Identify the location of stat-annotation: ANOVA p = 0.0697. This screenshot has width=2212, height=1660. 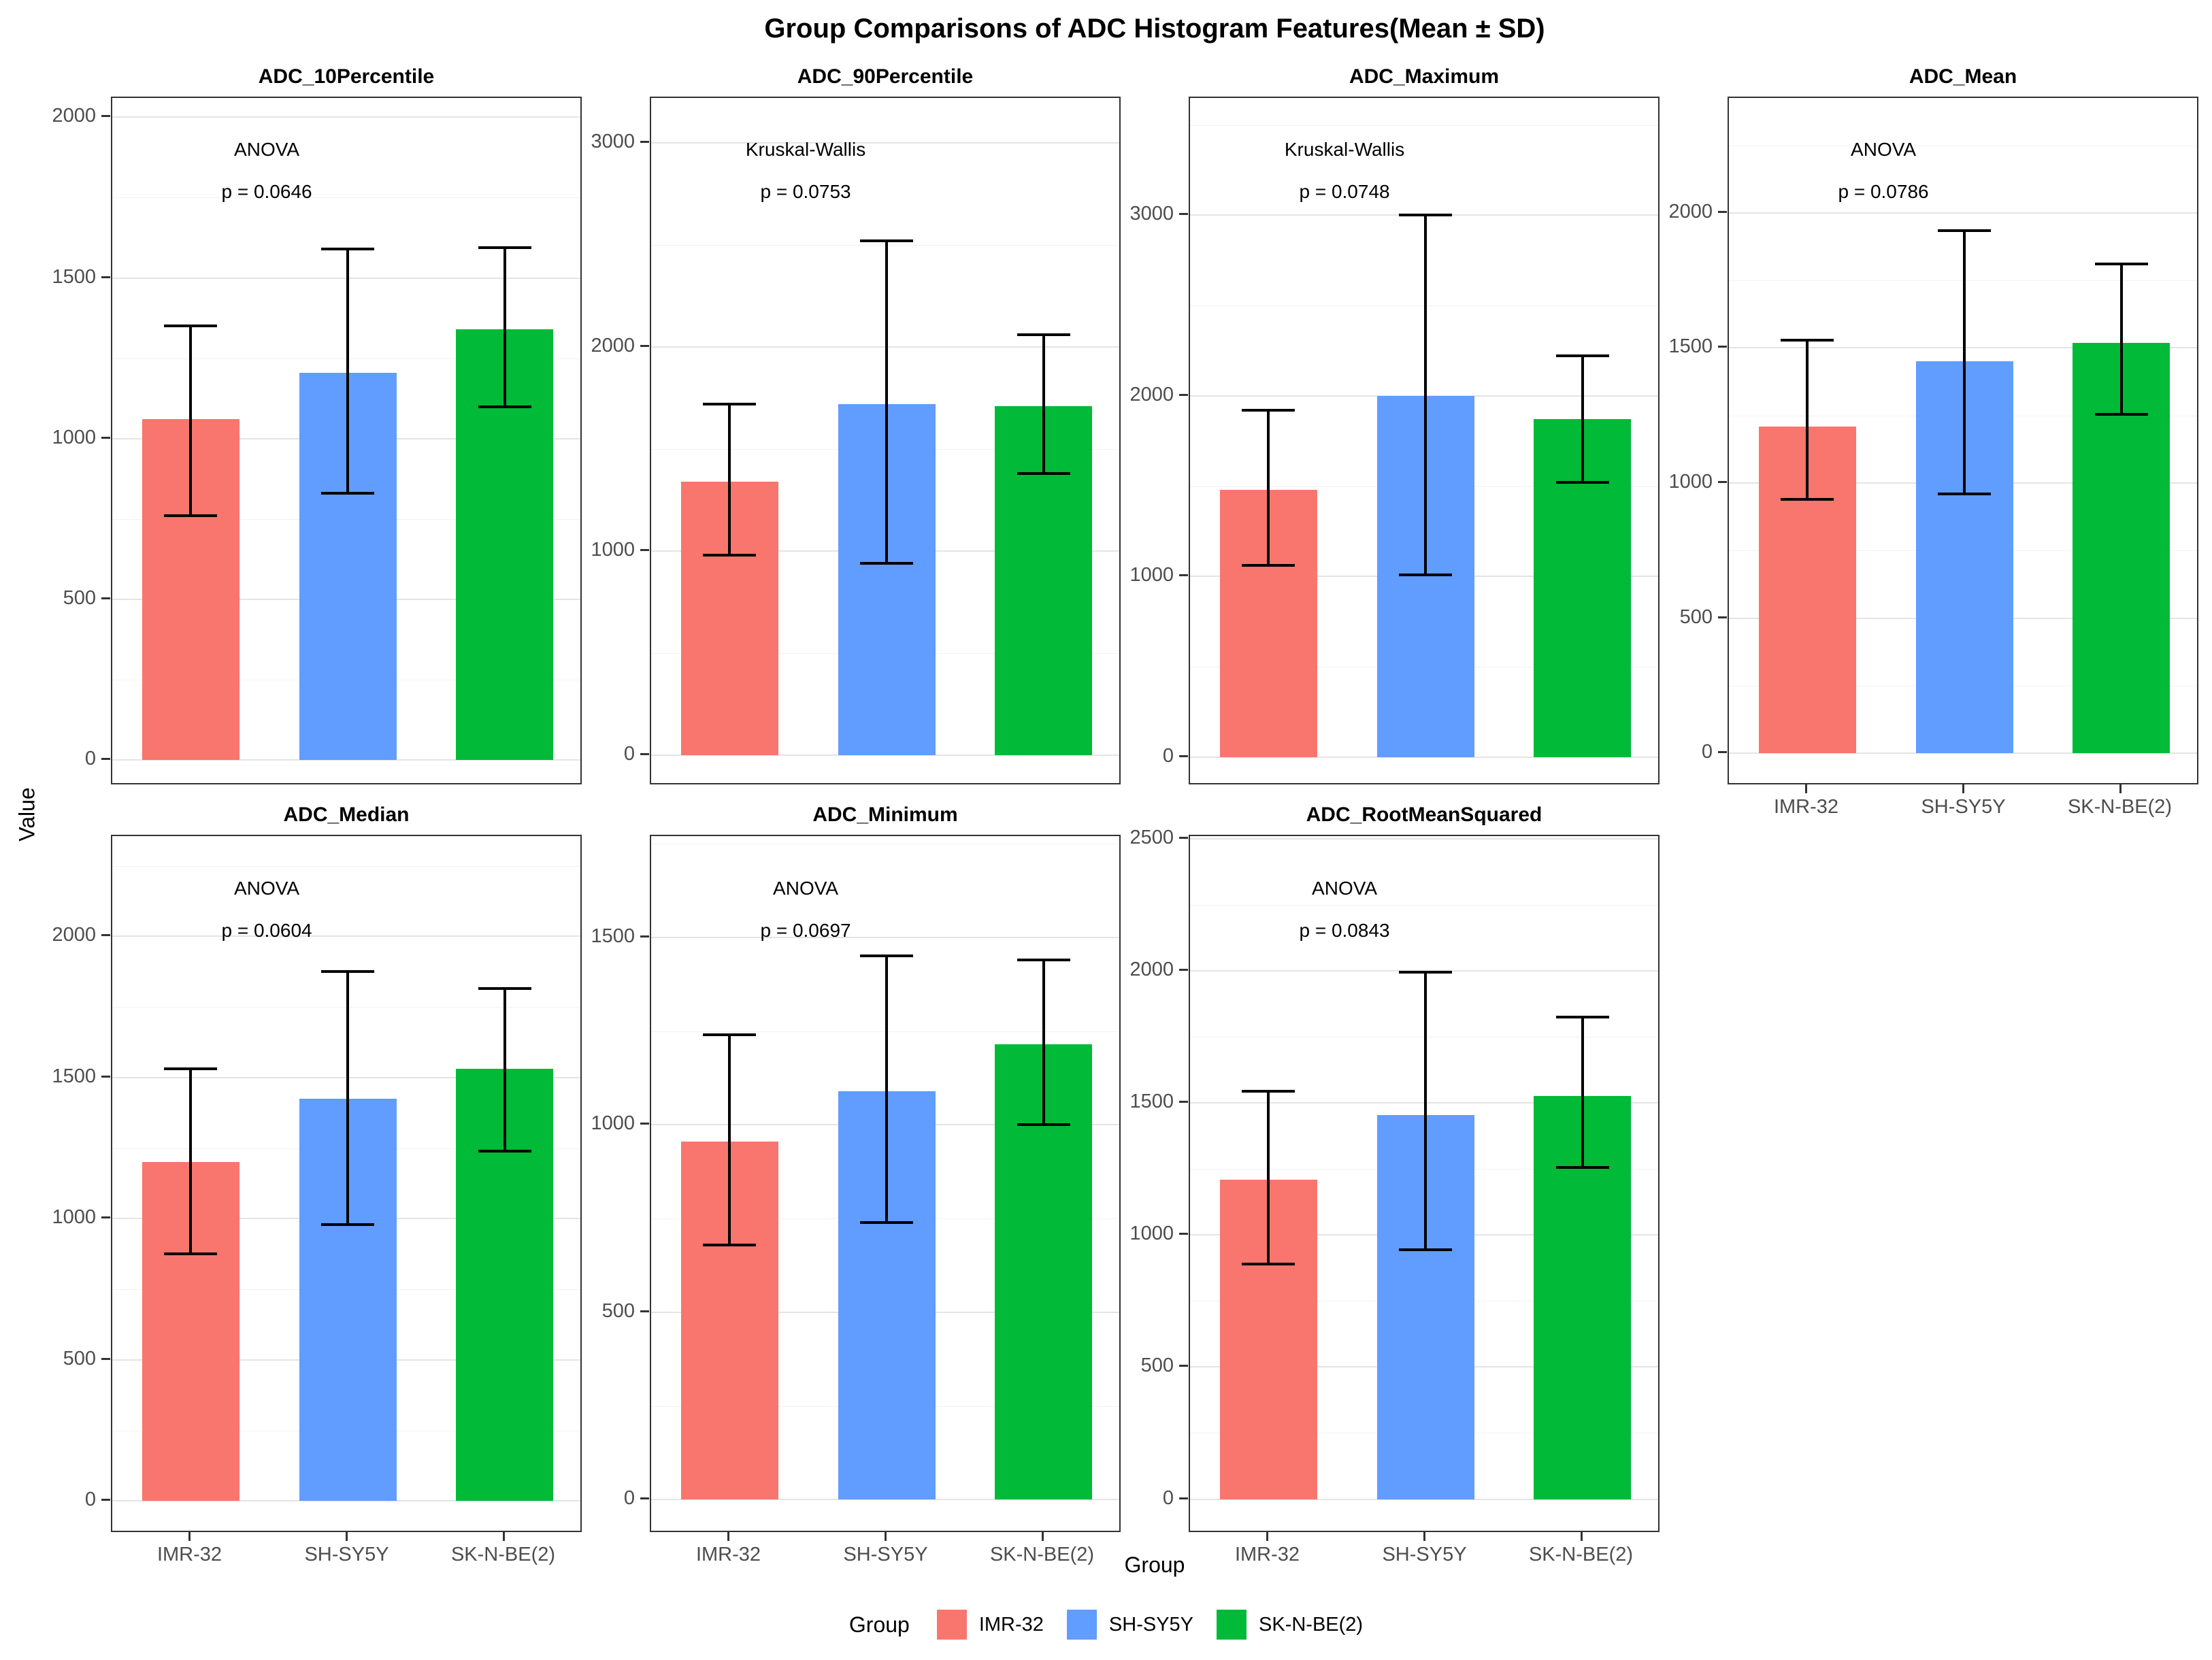
(805, 910).